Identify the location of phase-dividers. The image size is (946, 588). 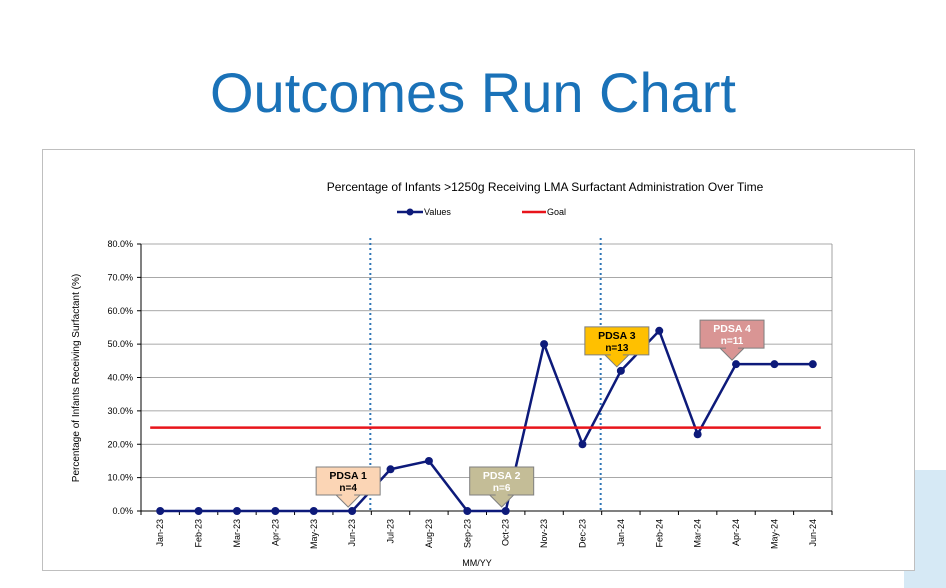
(485, 374).